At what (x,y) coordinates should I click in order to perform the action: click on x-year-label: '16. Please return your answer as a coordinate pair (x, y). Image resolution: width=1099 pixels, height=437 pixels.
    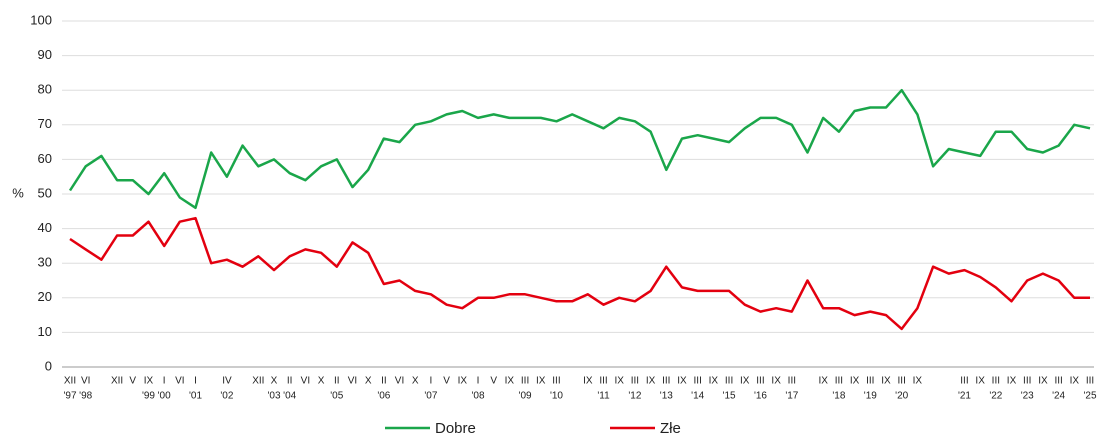
    Looking at the image, I should click on (760, 396).